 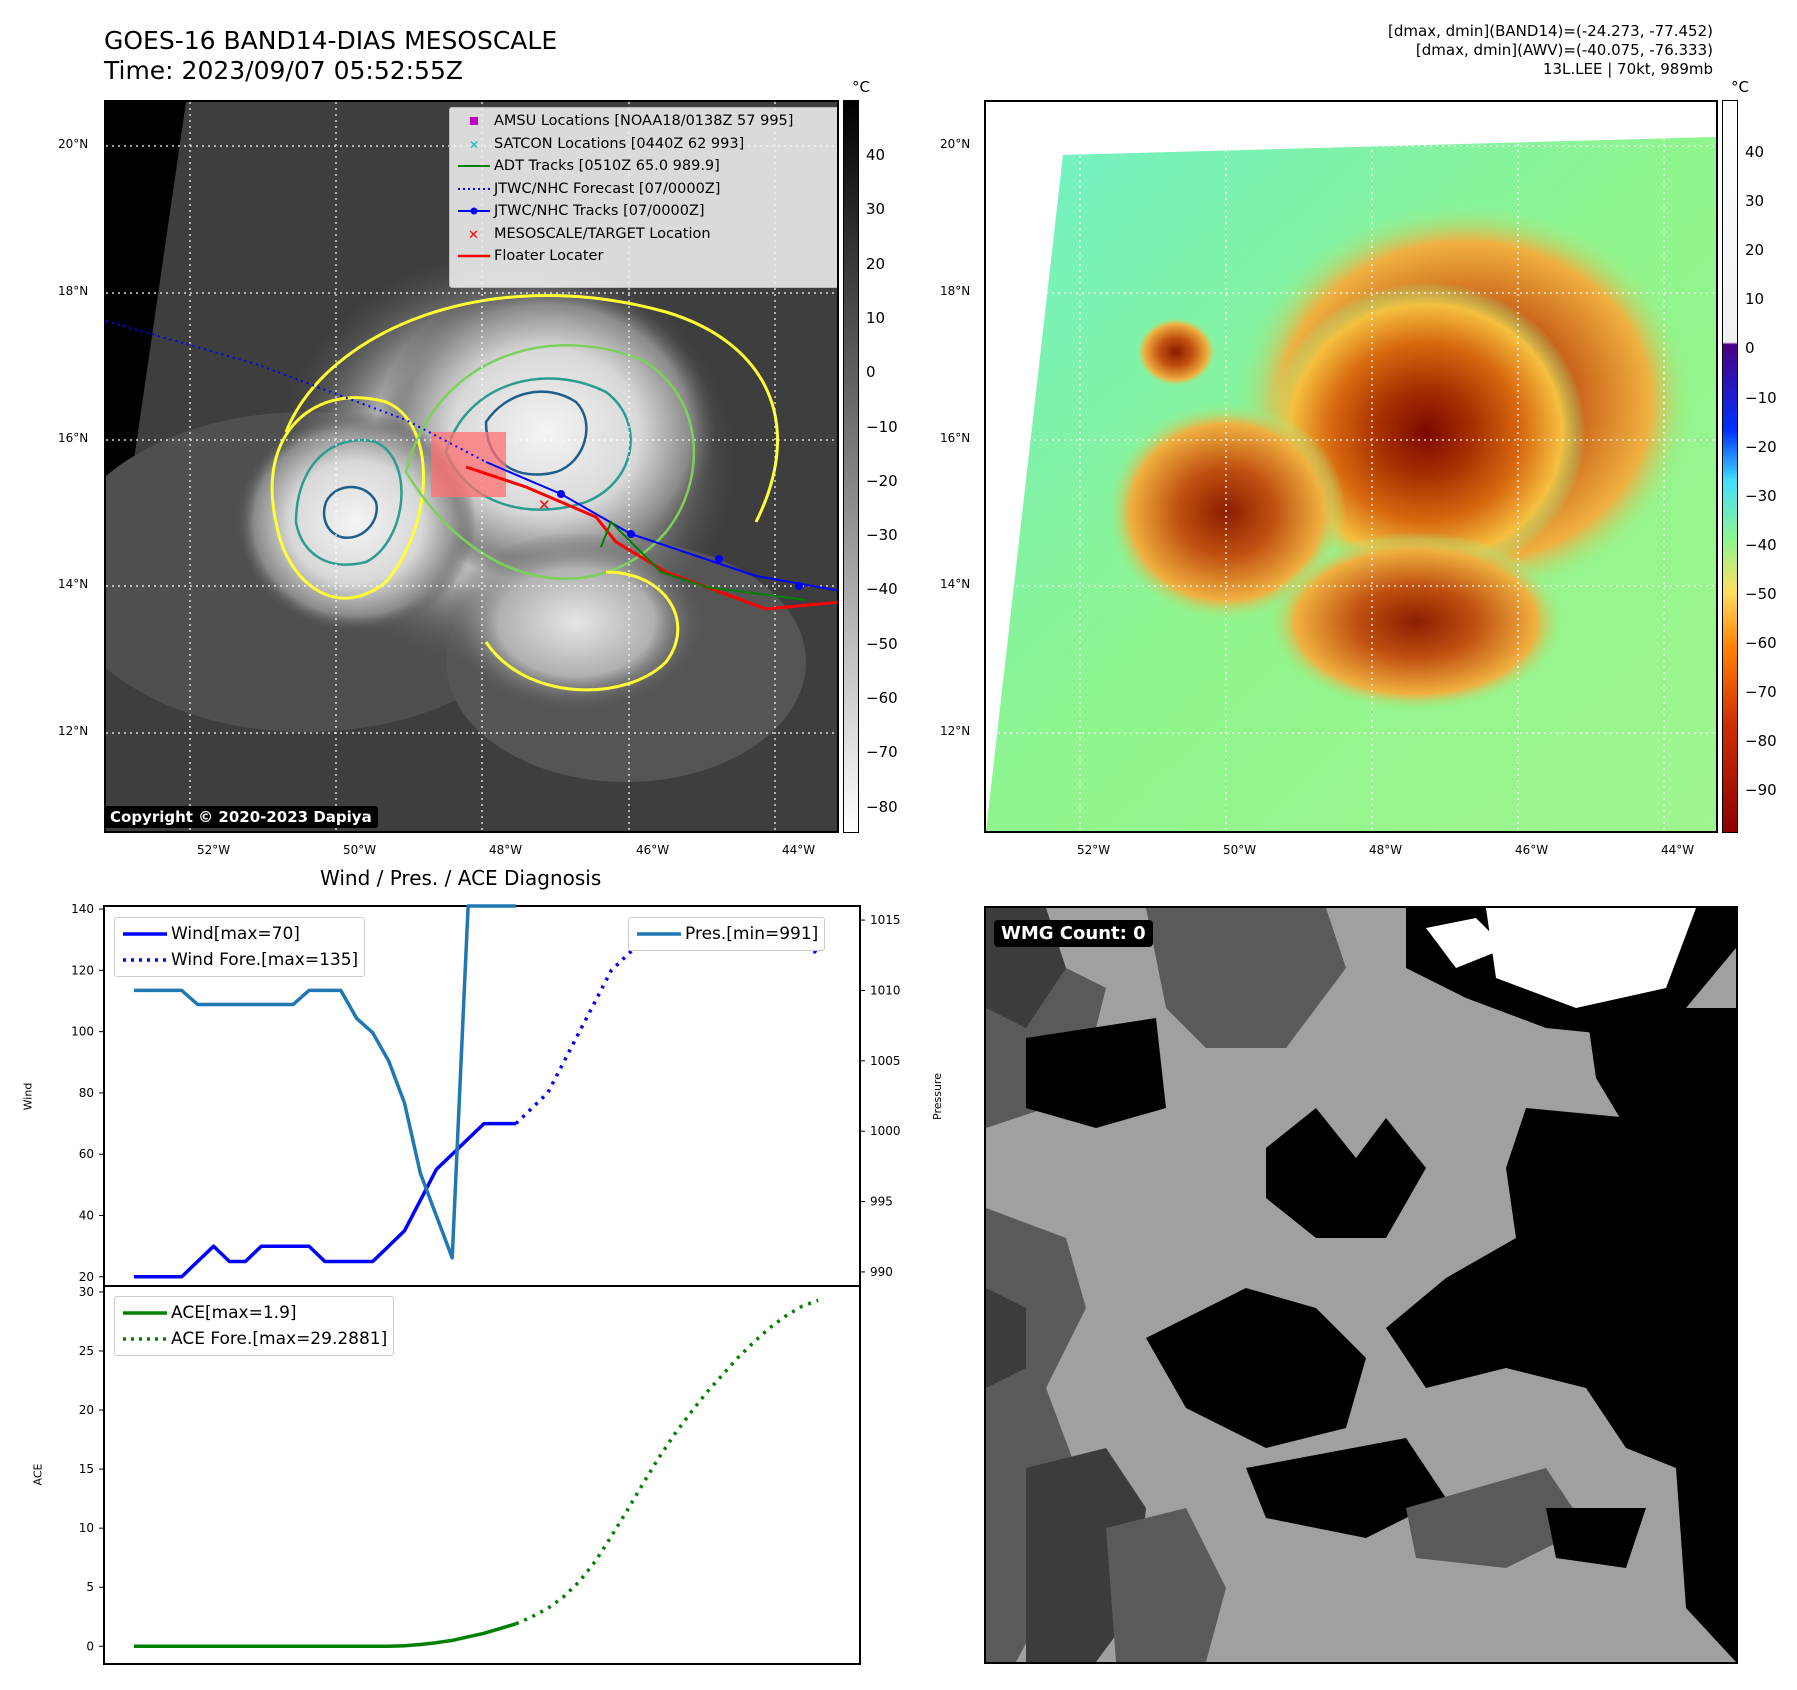 What do you see at coordinates (851, 466) in the screenshot?
I see `ir-colorbar` at bounding box center [851, 466].